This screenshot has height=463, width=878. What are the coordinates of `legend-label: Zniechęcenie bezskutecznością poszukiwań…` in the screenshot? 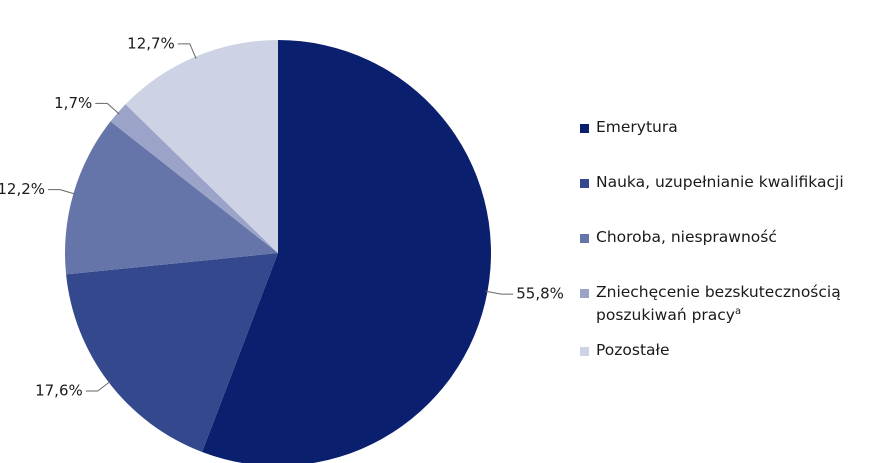 It's located at (718, 304).